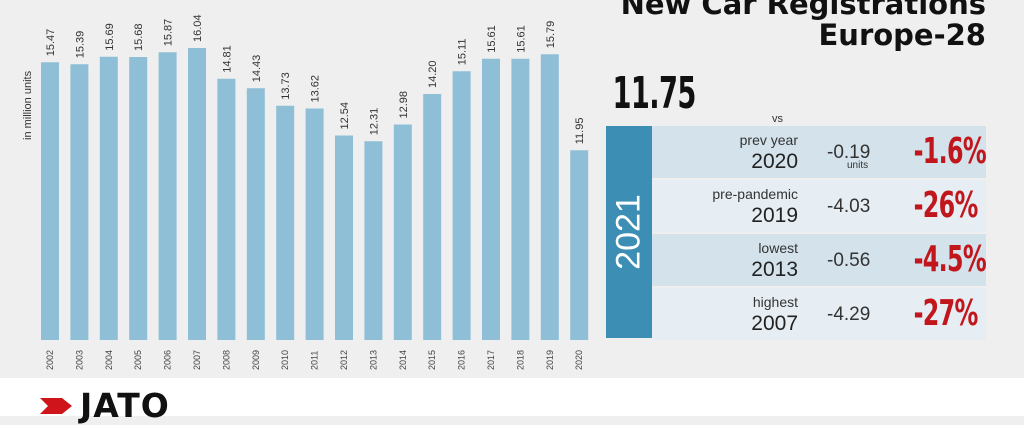 The height and width of the screenshot is (425, 1024). I want to click on x-tick-2012: 2012, so click(344, 360).